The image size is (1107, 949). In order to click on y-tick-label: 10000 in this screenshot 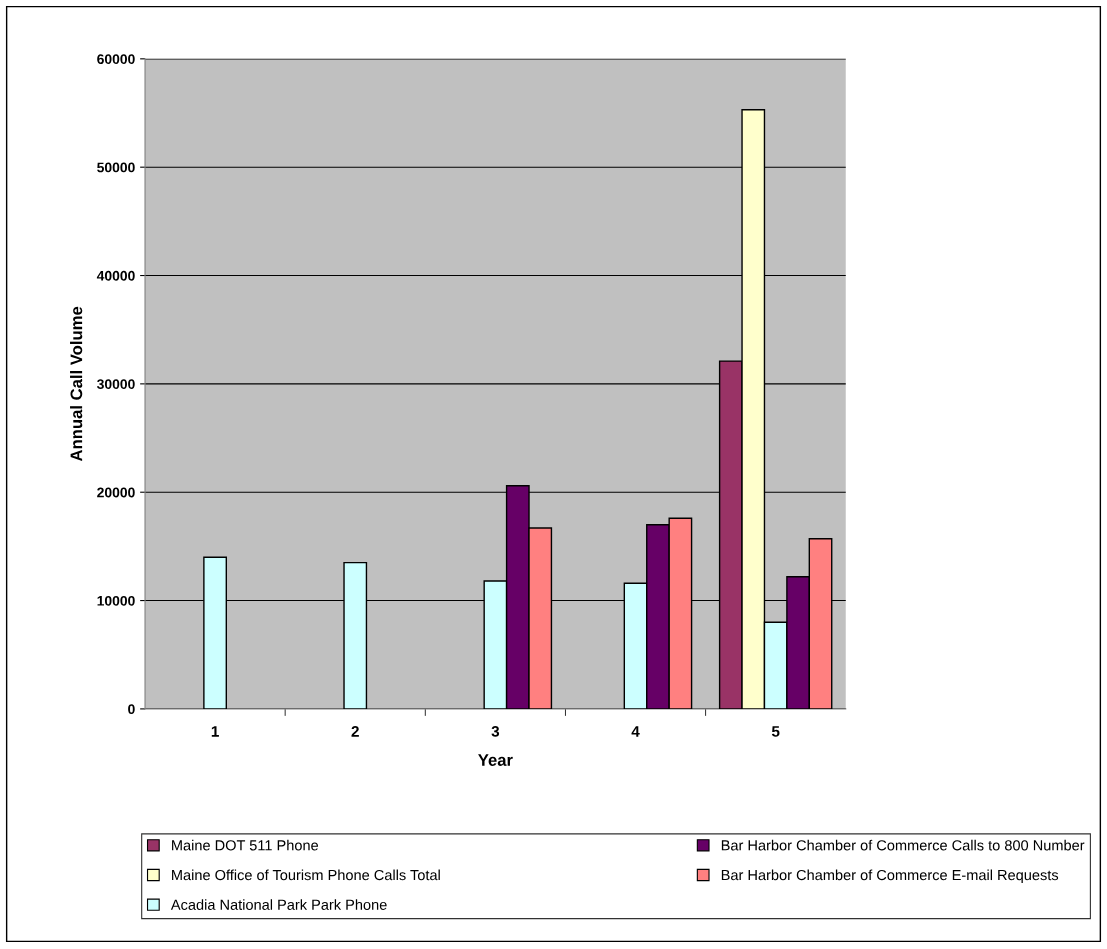, I will do `click(116, 600)`.